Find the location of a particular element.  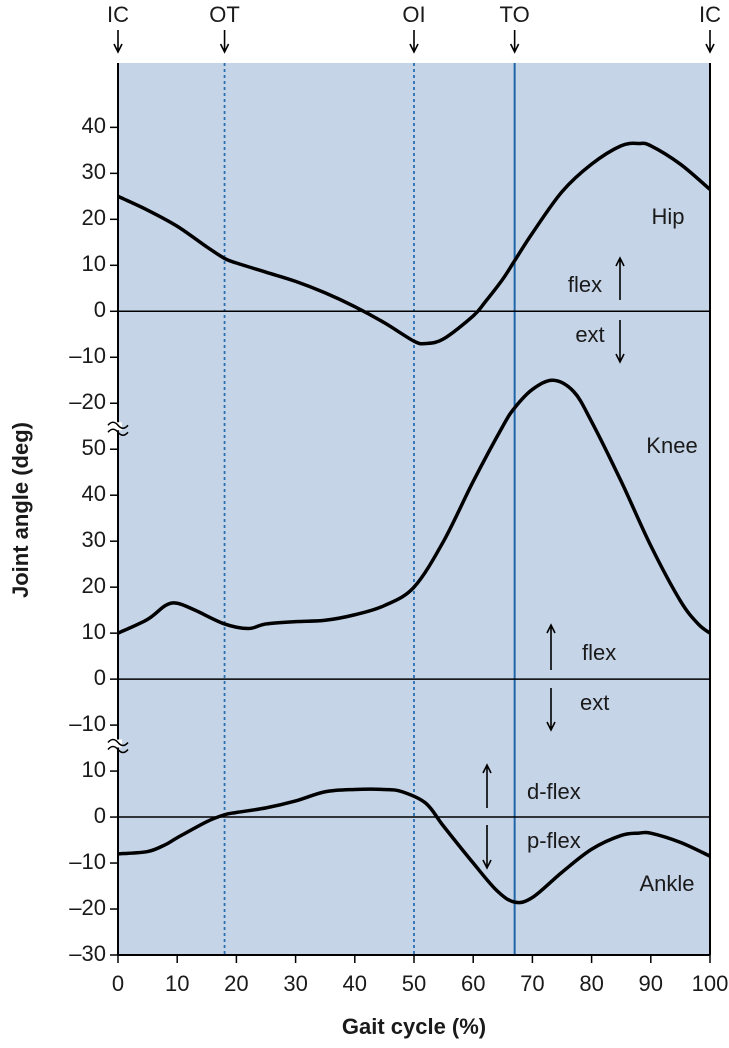

panel-label: Hip is located at coordinates (667, 216).